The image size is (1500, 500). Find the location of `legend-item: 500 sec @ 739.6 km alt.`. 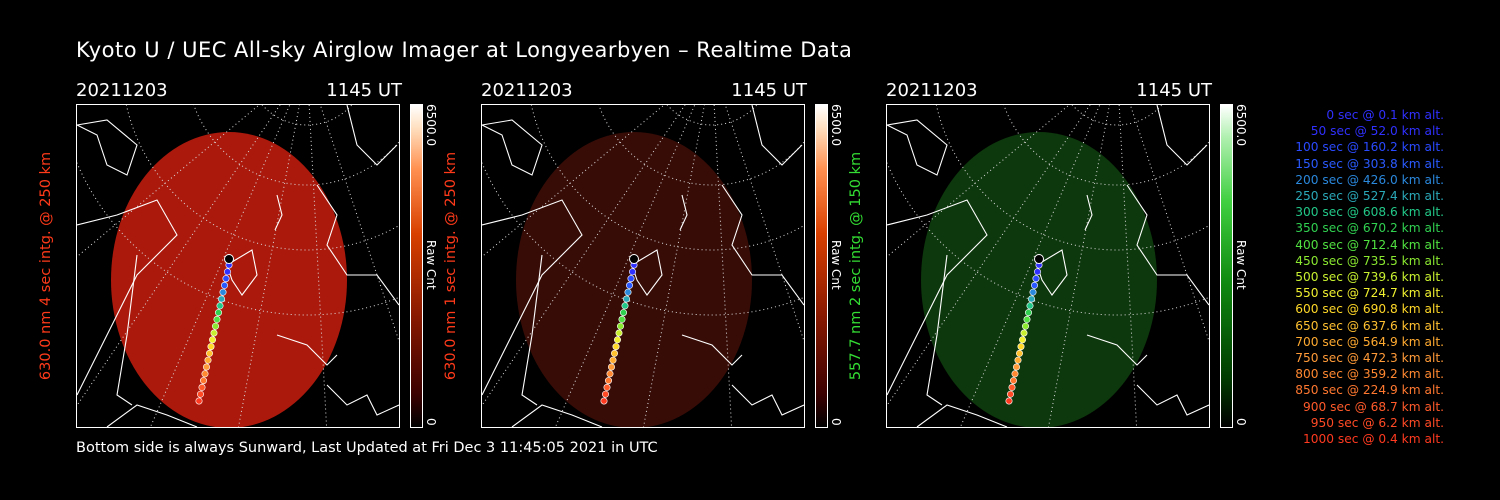

legend-item: 500 sec @ 739.6 km alt. is located at coordinates (1369, 277).